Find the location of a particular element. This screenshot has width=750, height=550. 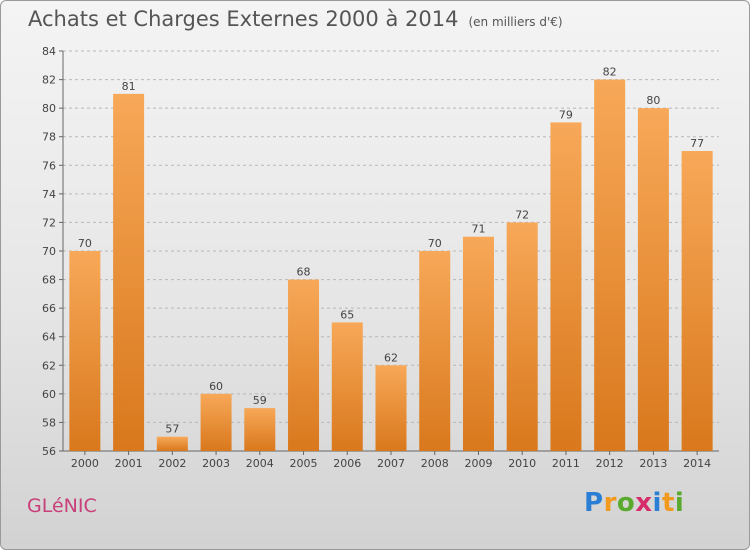

logo-letter: t is located at coordinates (668, 503).